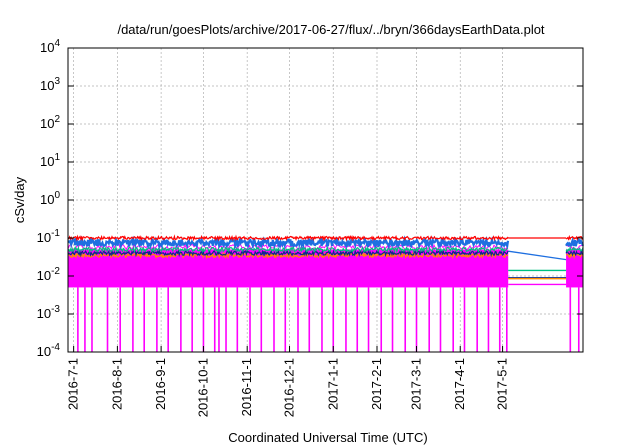  What do you see at coordinates (50, 122) in the screenshot?
I see `y-tick-label: 10²` at bounding box center [50, 122].